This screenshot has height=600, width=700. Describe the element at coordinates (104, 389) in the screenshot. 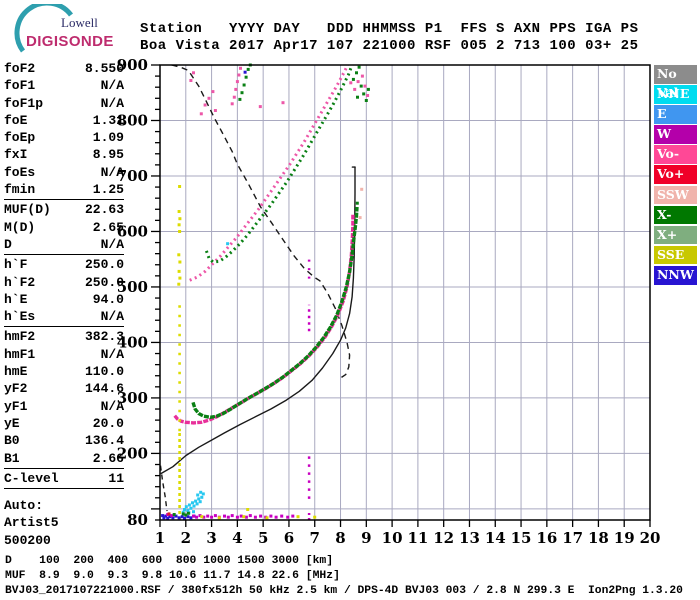

I see `param-value: 144.6` at that location.